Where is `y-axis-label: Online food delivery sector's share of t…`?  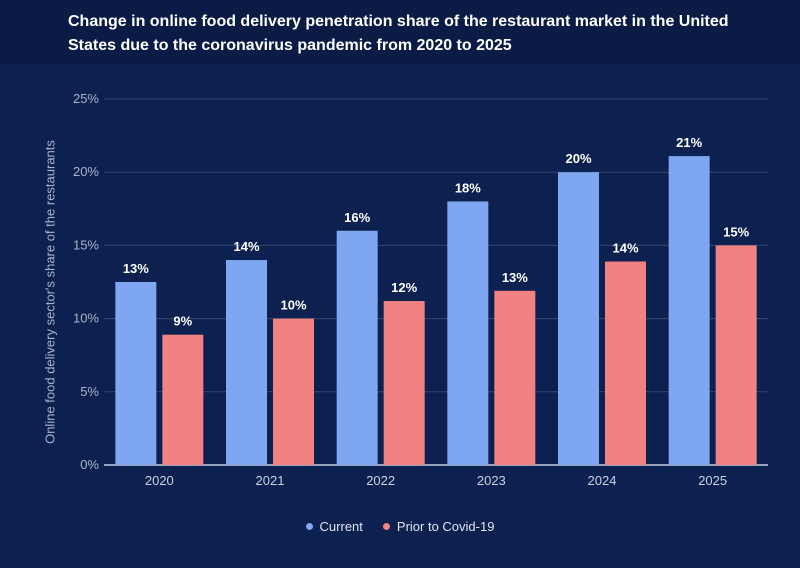 y-axis-label: Online food delivery sector's share of t… is located at coordinates (50, 292).